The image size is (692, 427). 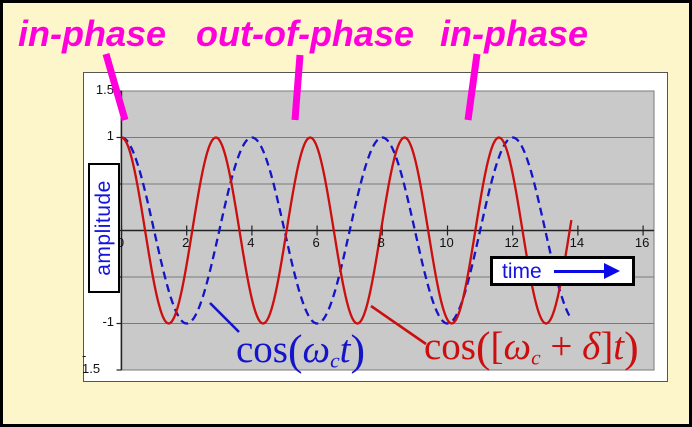 I want to click on x-axis-tick-labels: 0 2 4 6 8 10 12 14 16, so click(x=346, y=243).